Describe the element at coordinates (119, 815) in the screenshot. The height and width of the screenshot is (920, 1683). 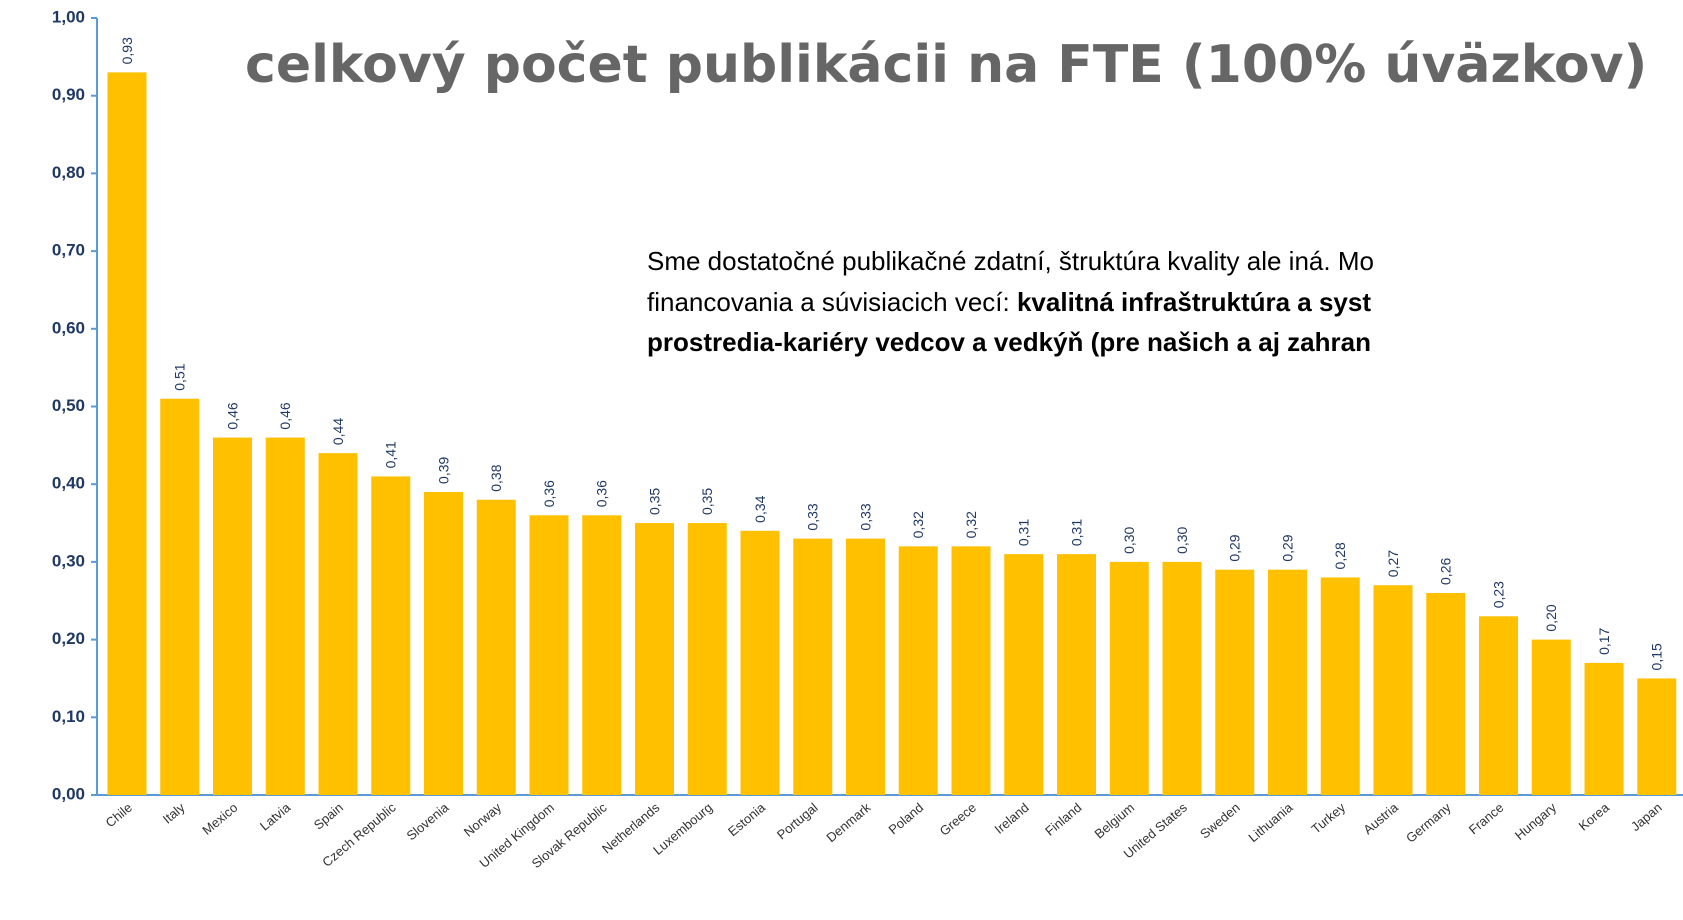
I see `x-tick-label: Chile` at that location.